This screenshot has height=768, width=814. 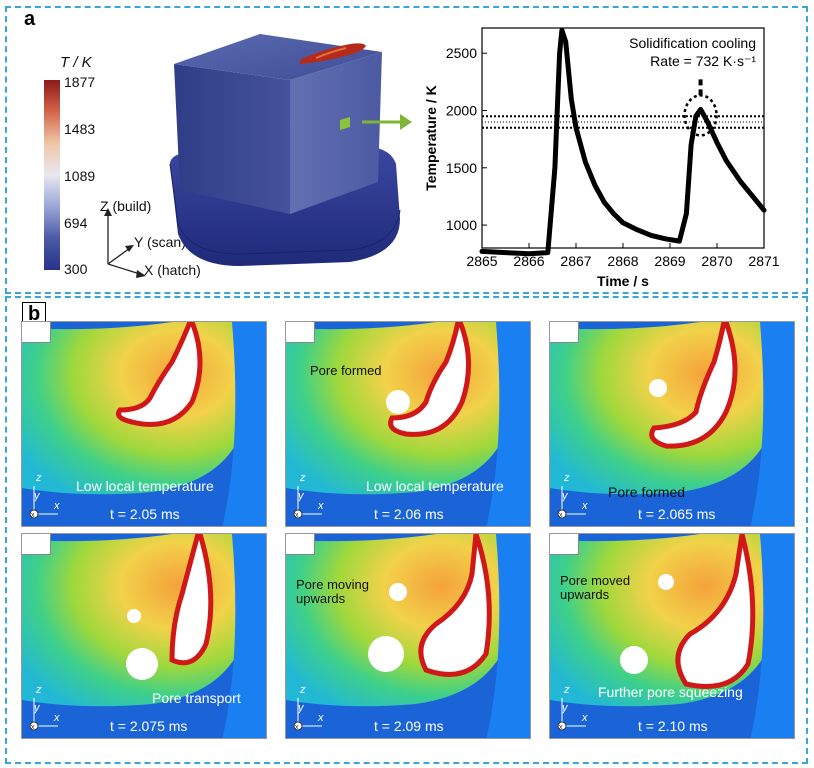 What do you see at coordinates (285, 150) in the screenshot?
I see `build-cube` at bounding box center [285, 150].